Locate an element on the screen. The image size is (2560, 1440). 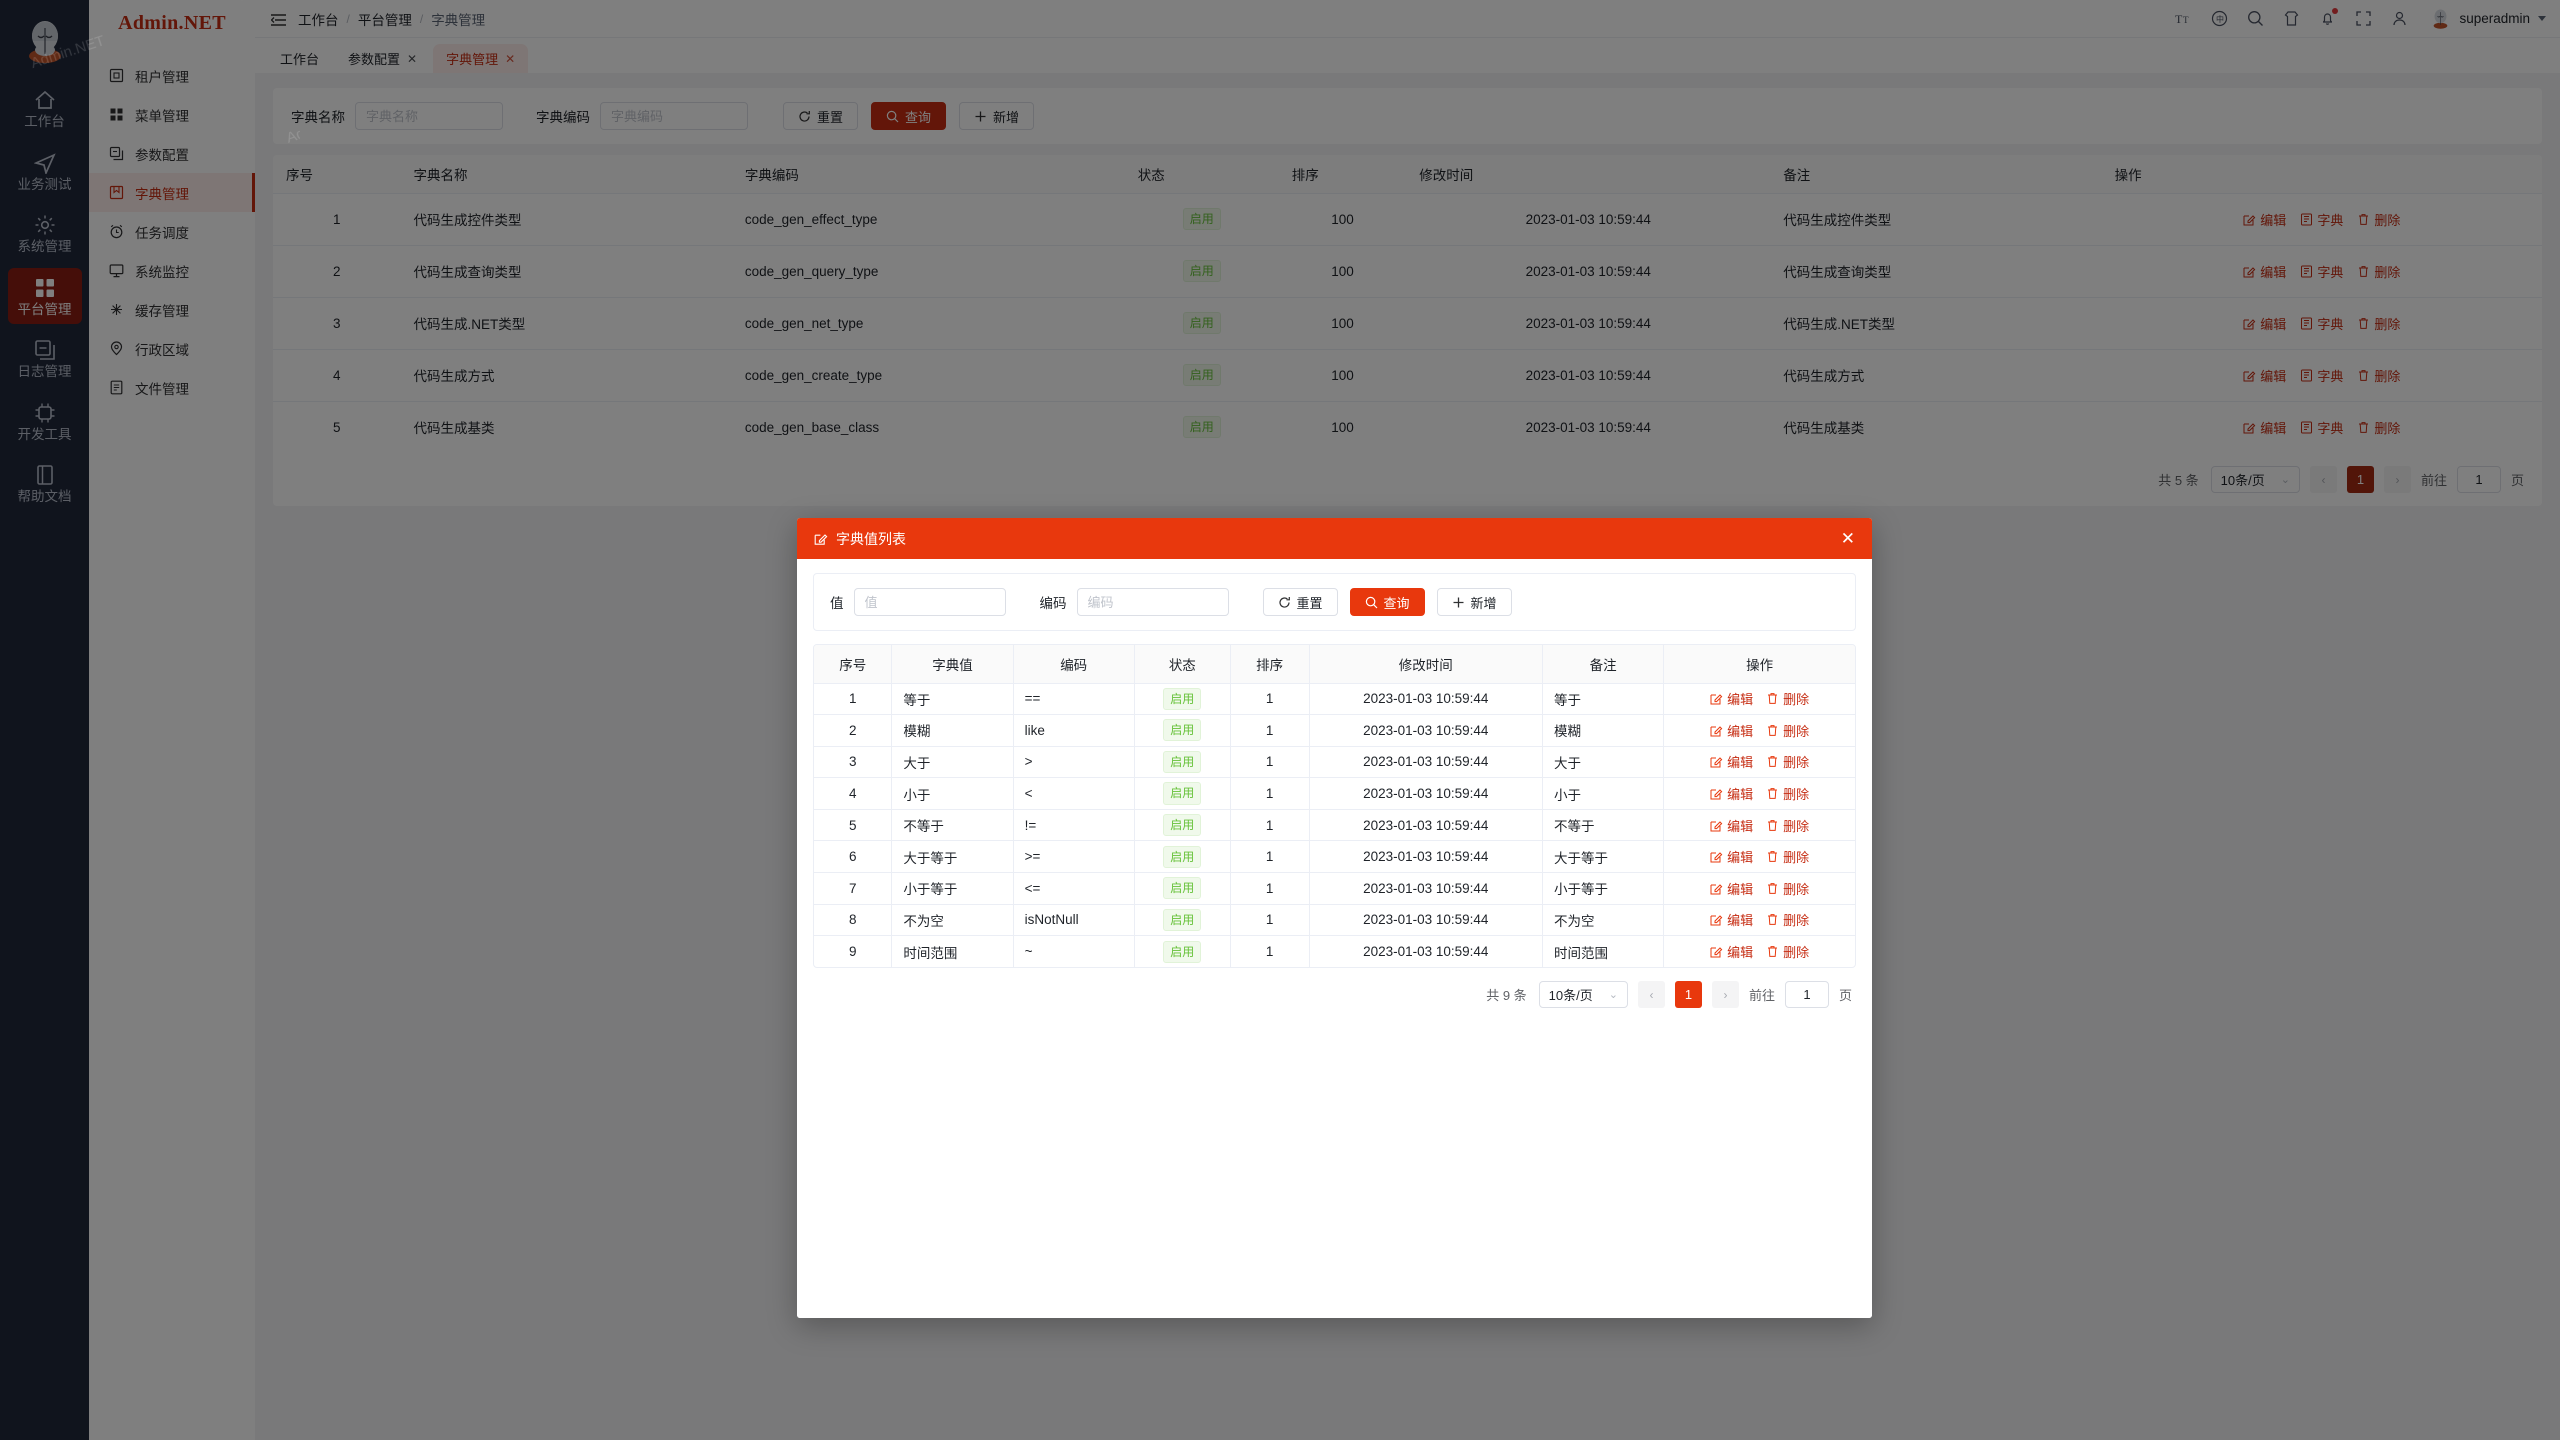
modal-th-5: 修改时间 is located at coordinates (1426, 664).